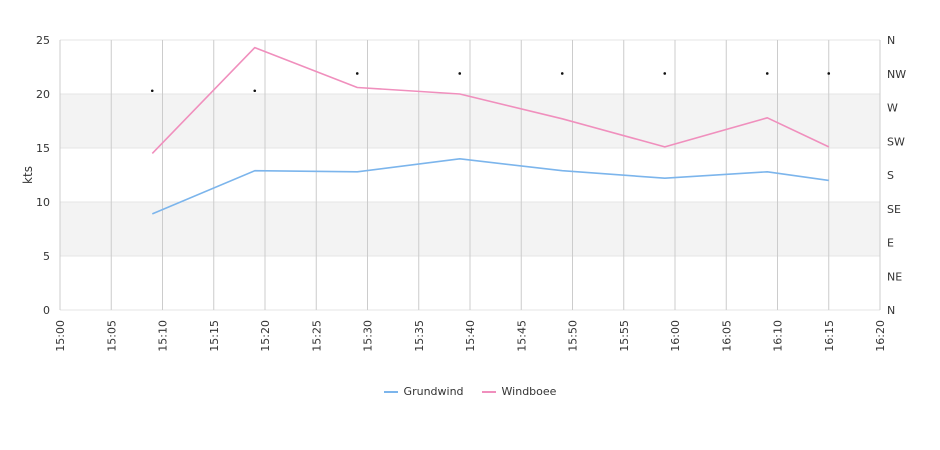 The width and height of the screenshot is (940, 450). Describe the element at coordinates (726, 336) in the screenshot. I see `x-tick-label: 16:05` at that location.